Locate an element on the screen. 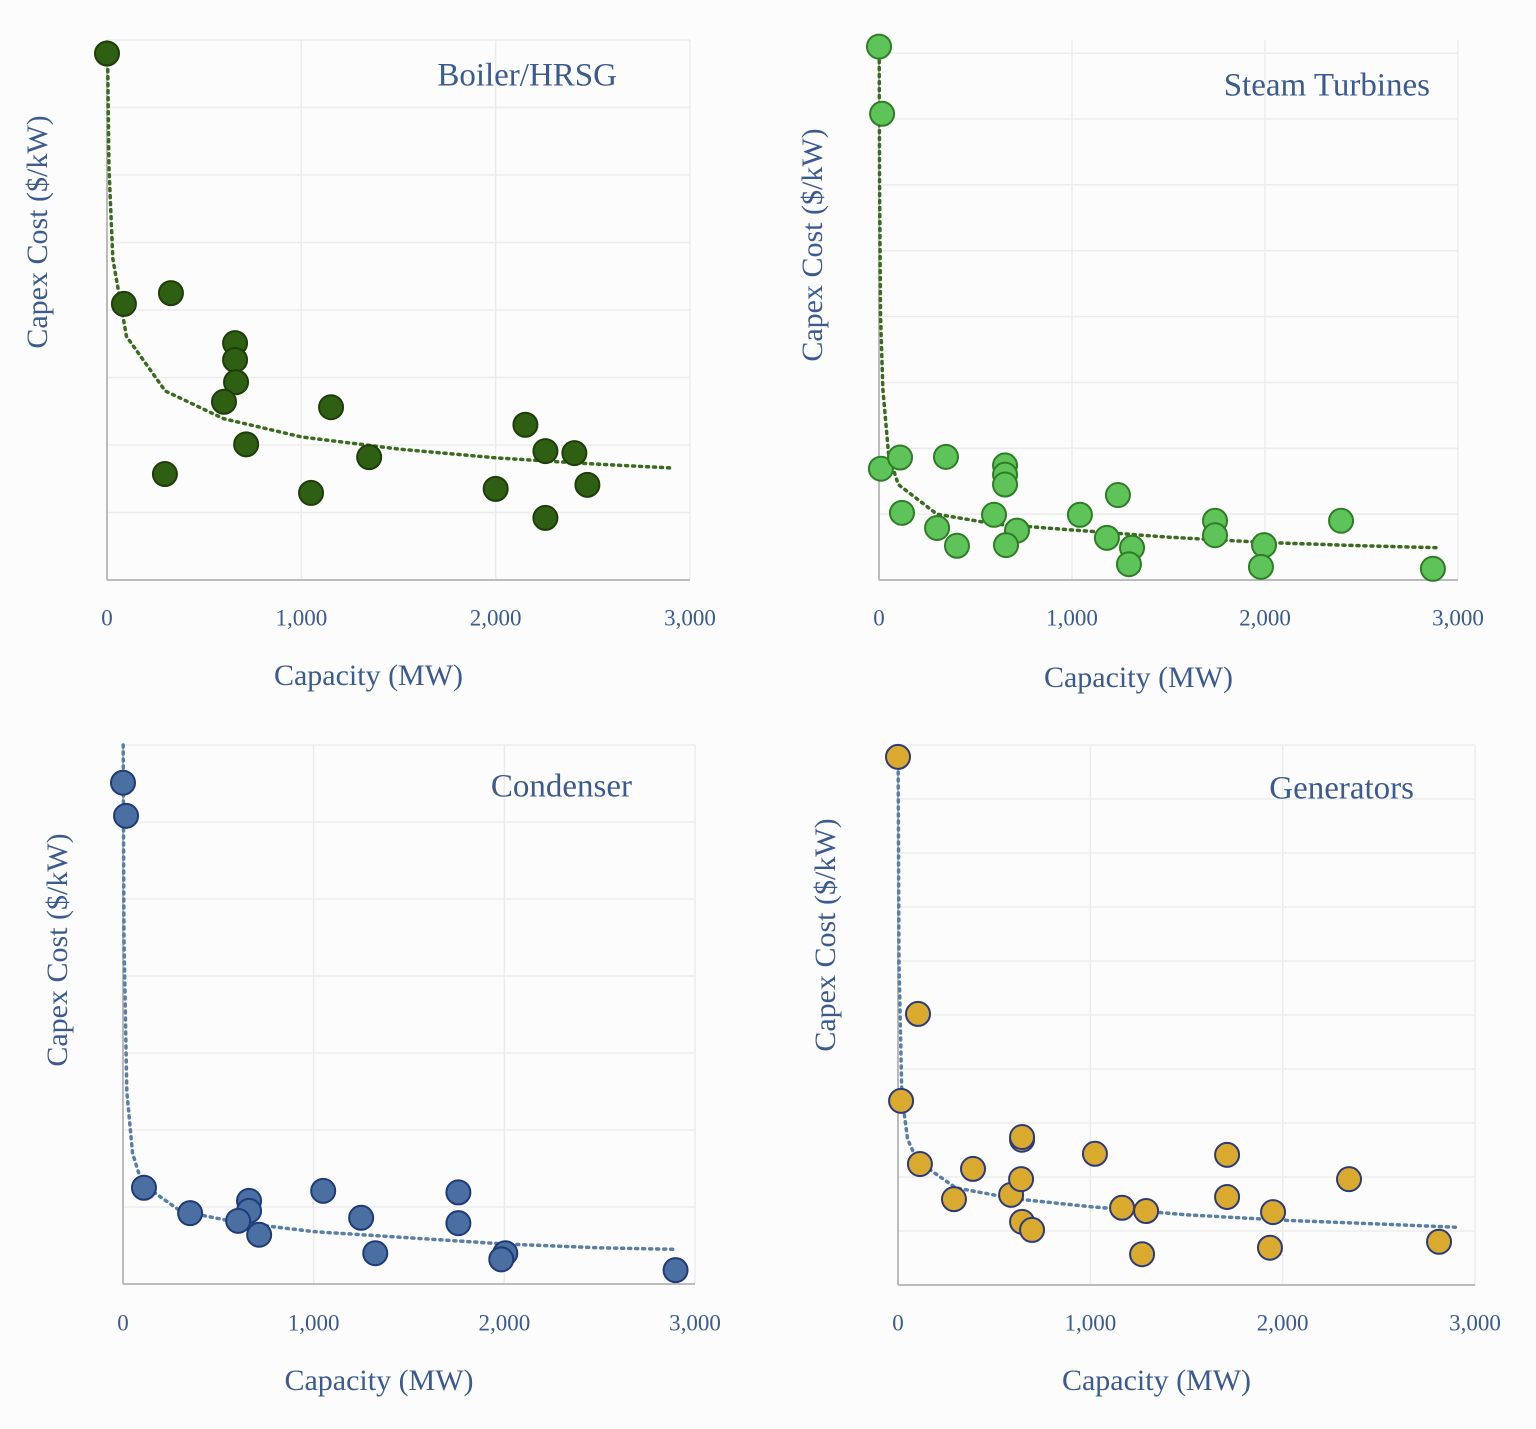 This screenshot has width=1536, height=1429. chart-title: Boiler/HRSG is located at coordinates (527, 76).